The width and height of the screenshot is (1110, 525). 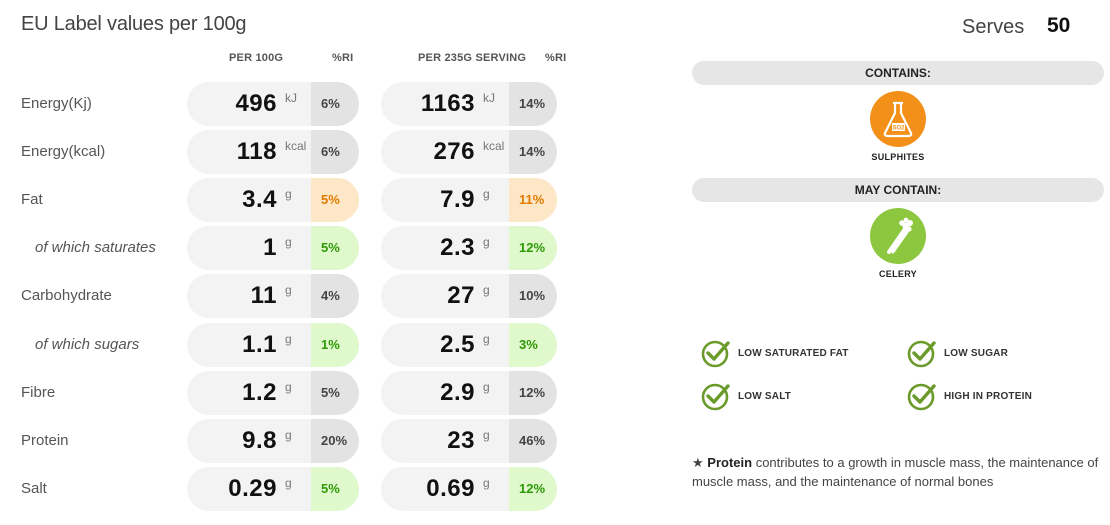 I want to click on row-label: Fibre, so click(x=38, y=392).